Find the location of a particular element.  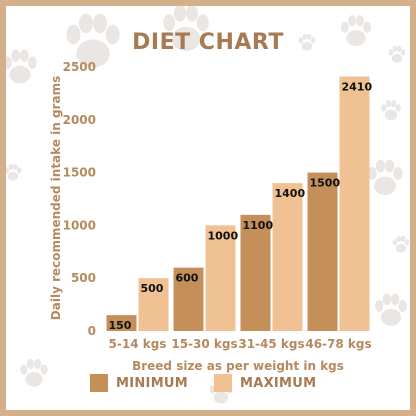

legend-label-maximum: MAXIMUM is located at coordinates (278, 383).